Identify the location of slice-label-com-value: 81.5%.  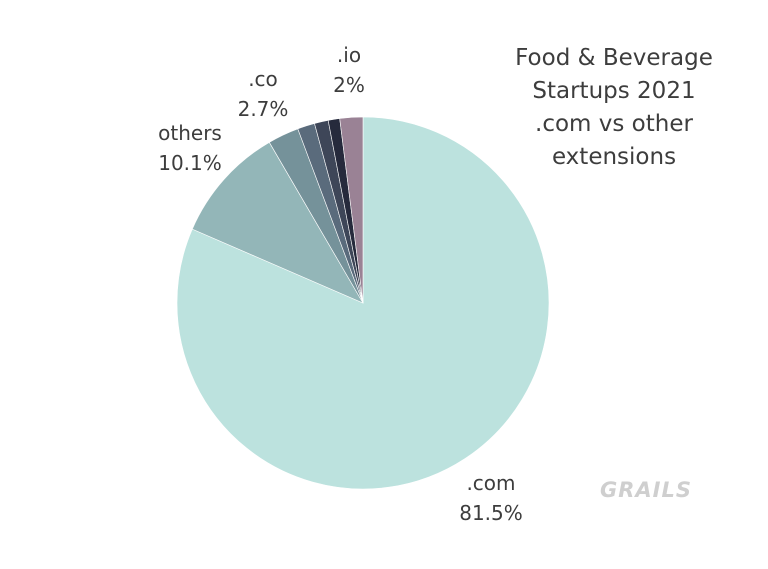
(491, 513).